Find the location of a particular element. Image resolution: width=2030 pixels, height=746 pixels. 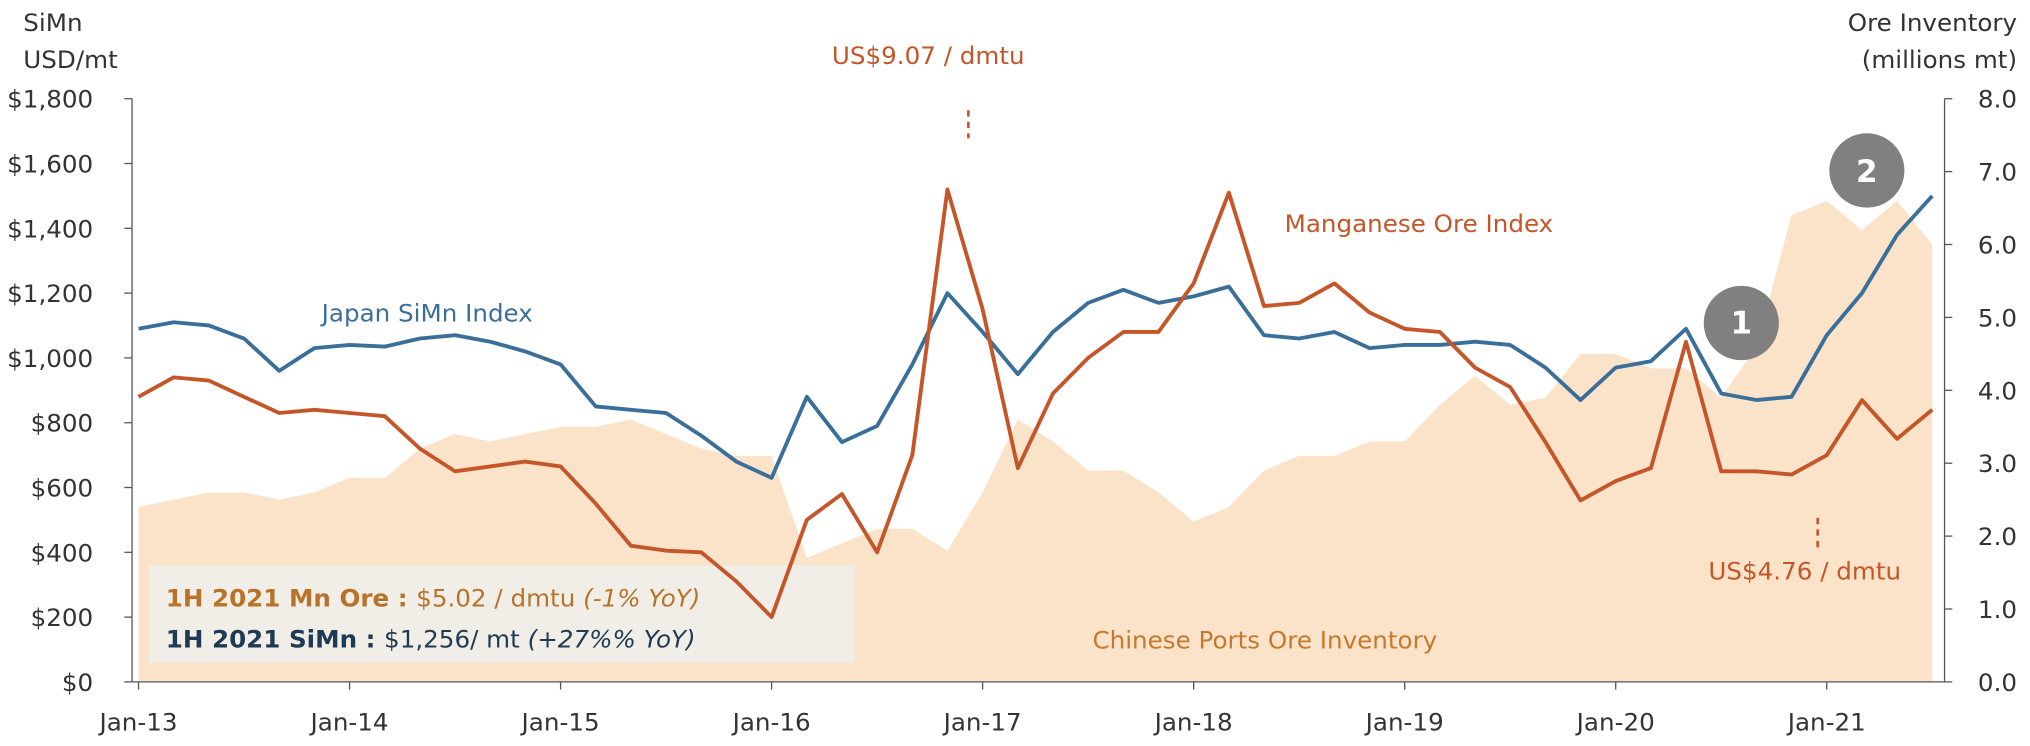

x-tick-label: Jan-18 is located at coordinates (1193, 722).